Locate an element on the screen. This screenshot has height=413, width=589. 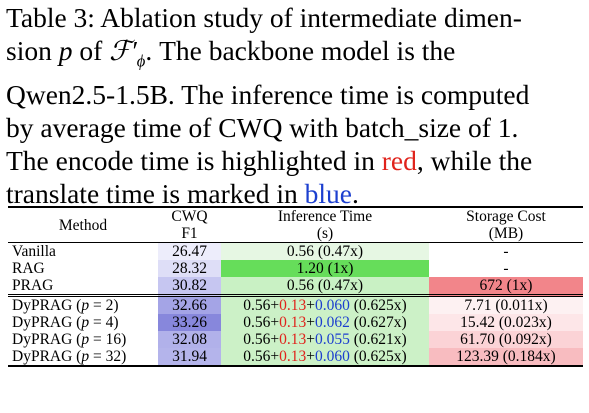
method-eq: = 2) is located at coordinates (104, 305).